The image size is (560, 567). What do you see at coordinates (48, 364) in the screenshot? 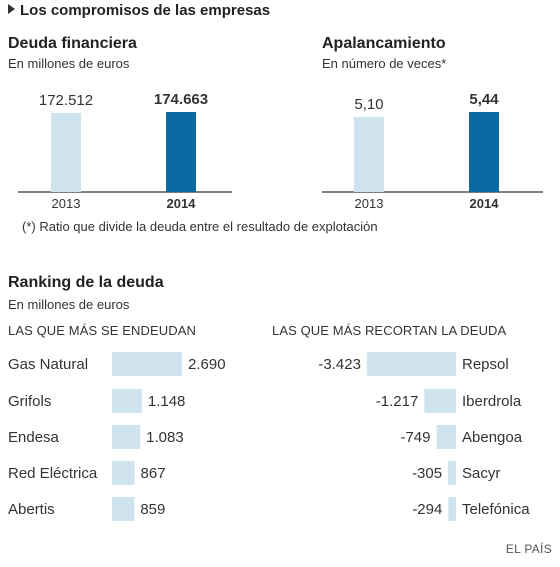
I see `increase-company-label: Gas Natural` at bounding box center [48, 364].